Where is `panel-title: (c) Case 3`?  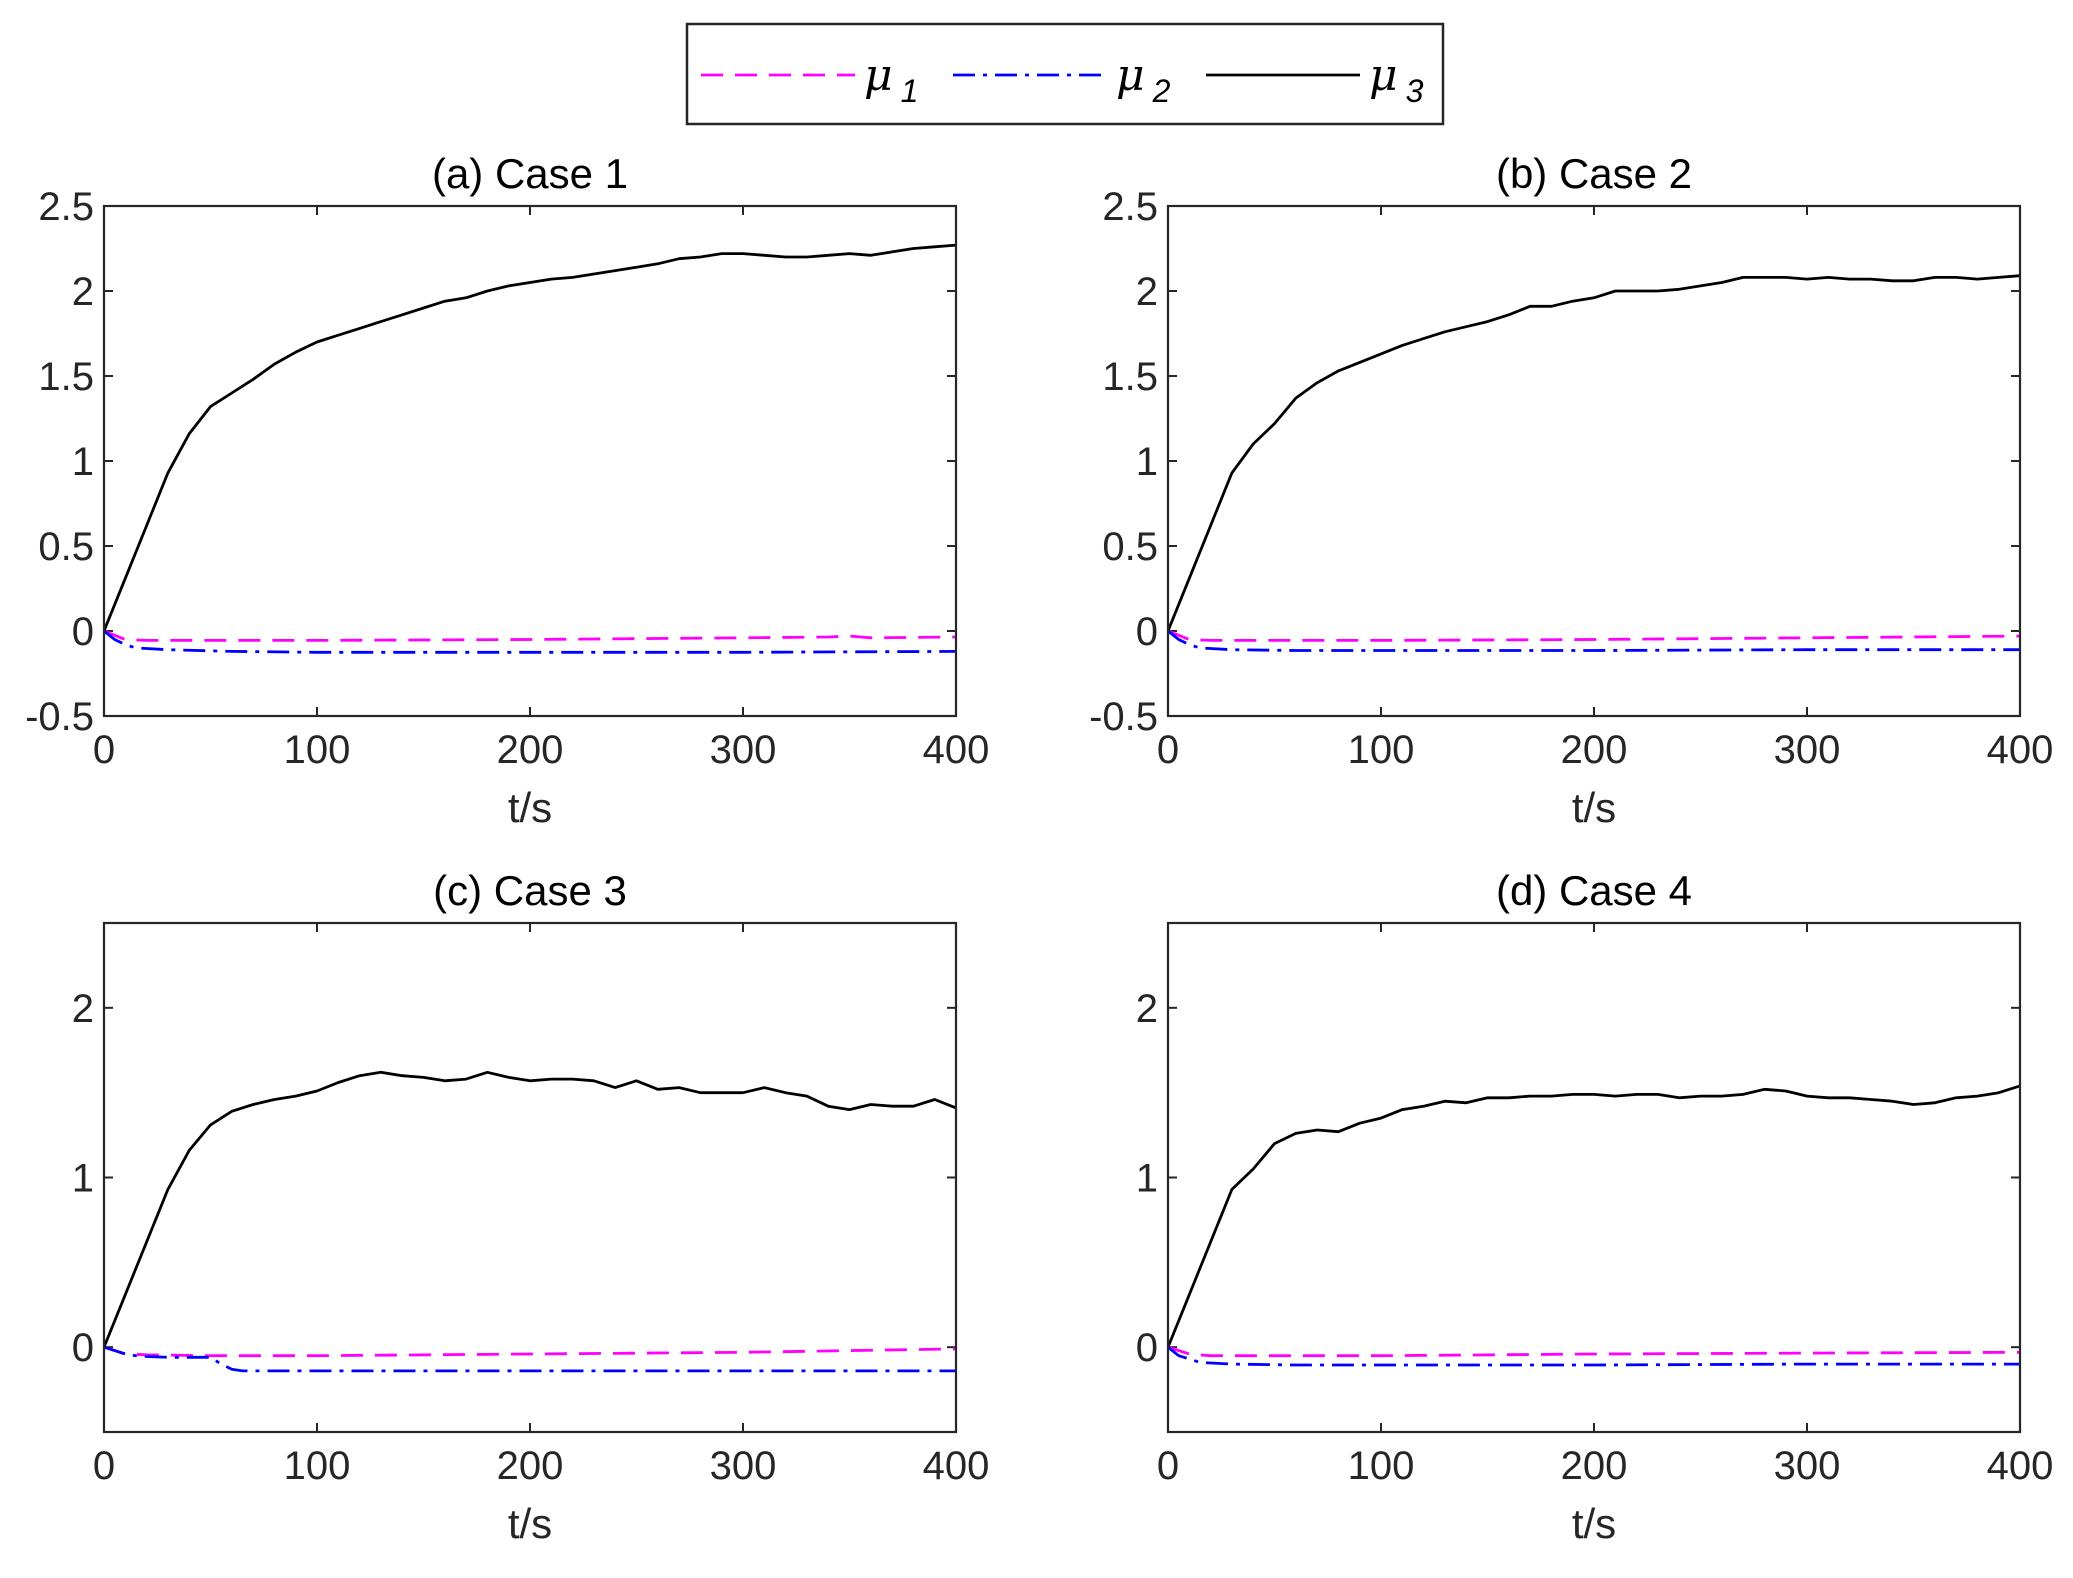
panel-title: (c) Case 3 is located at coordinates (530, 890).